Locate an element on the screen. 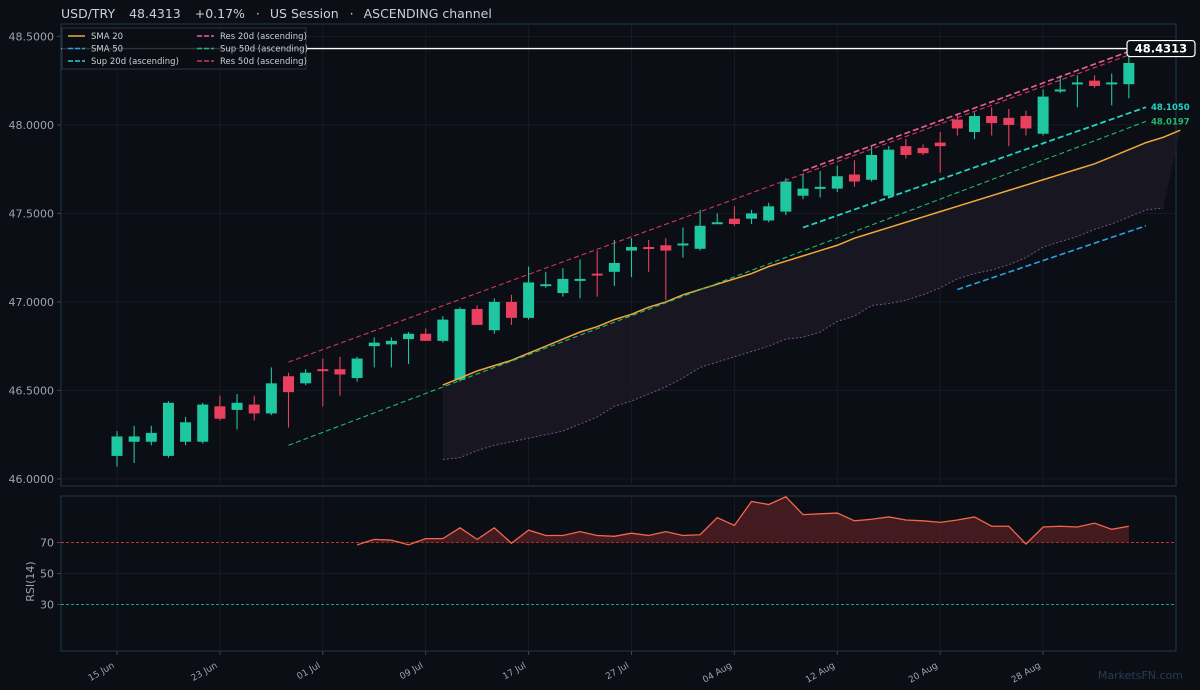  legend-item: Res 50d (ascending) is located at coordinates (252, 62).